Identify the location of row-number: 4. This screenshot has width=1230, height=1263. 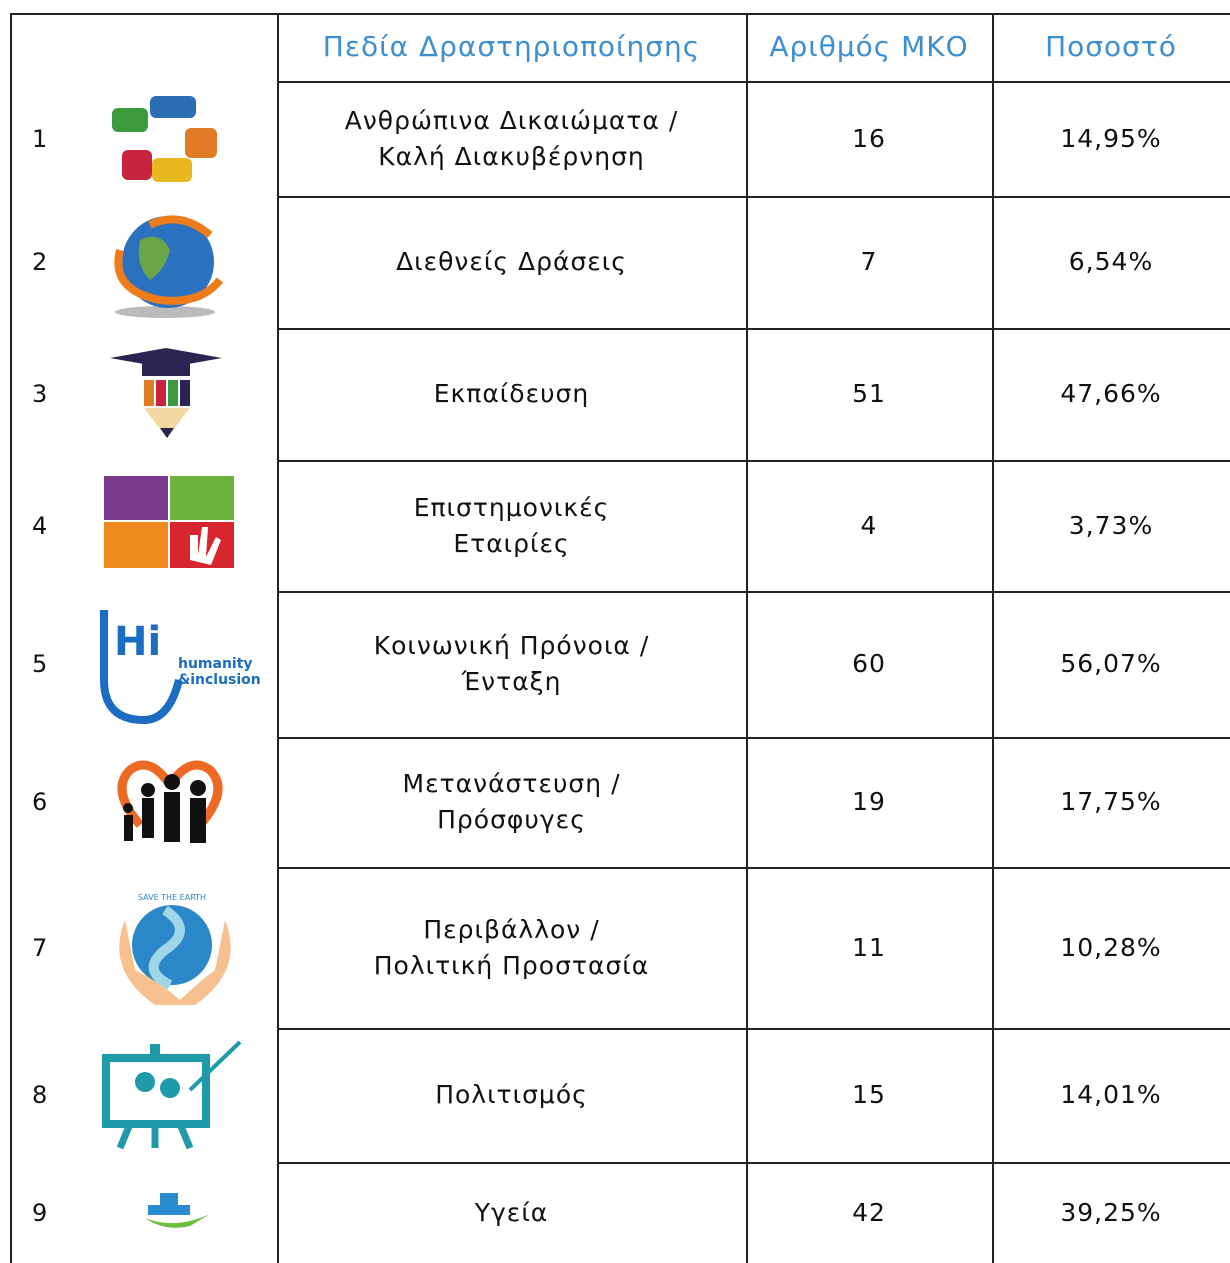
(40, 525).